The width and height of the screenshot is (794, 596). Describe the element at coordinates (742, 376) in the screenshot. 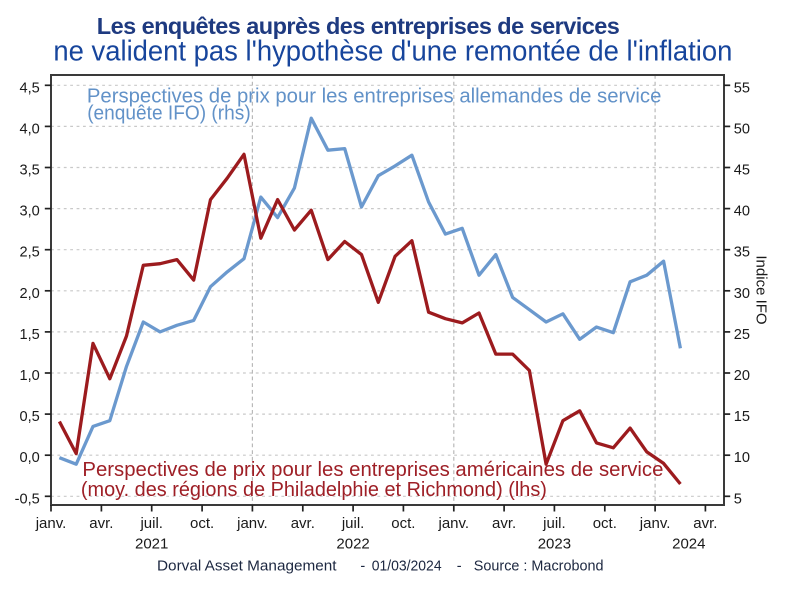

I see `svg-text: 20` at that location.